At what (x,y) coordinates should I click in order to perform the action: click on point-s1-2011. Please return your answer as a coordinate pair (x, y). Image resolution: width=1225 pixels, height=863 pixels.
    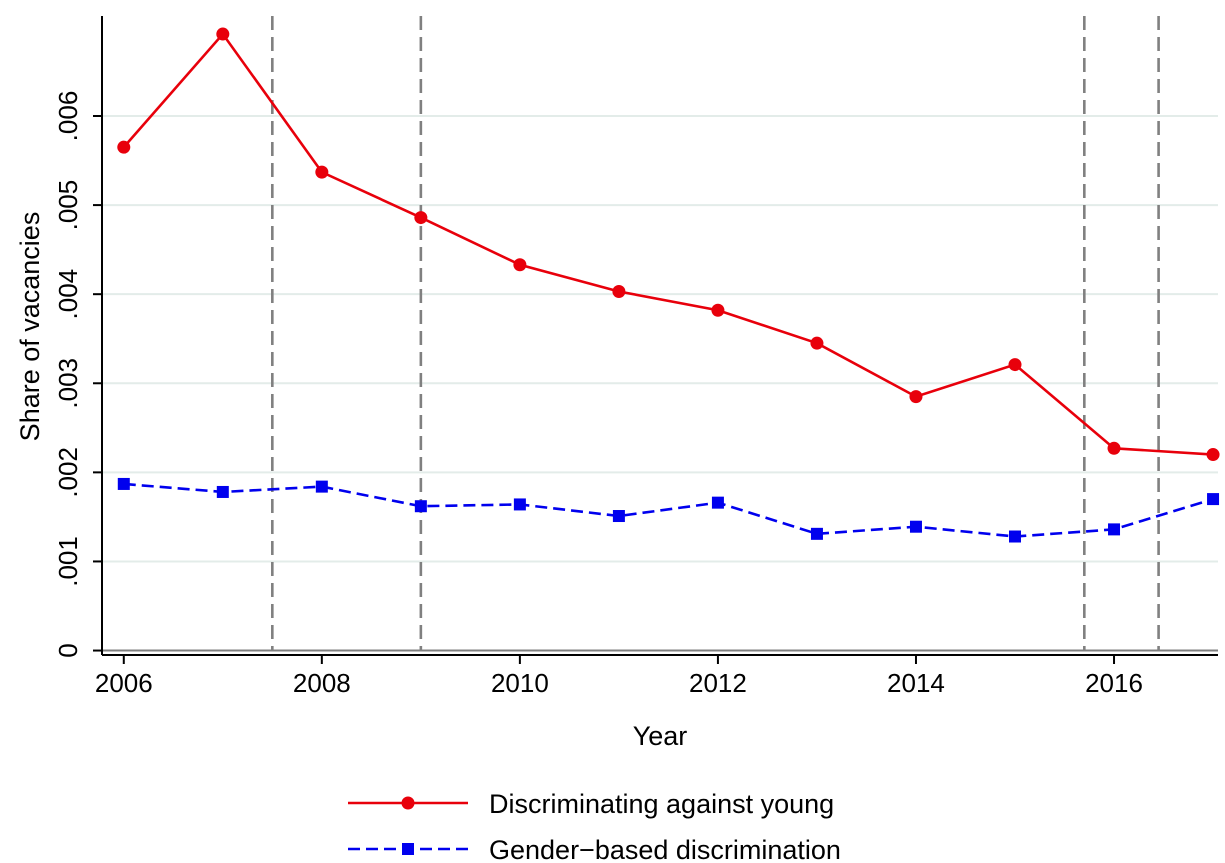
    Looking at the image, I should click on (618, 516).